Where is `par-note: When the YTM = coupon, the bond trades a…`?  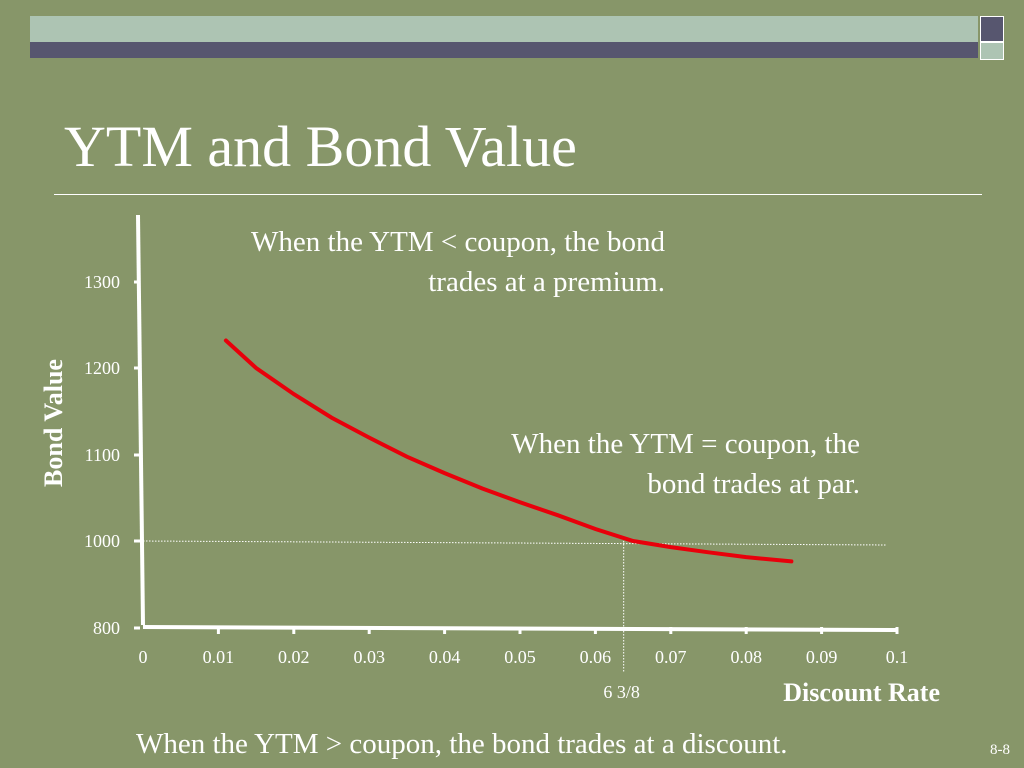
par-note: When the YTM = coupon, the bond trades a… is located at coordinates (640, 464).